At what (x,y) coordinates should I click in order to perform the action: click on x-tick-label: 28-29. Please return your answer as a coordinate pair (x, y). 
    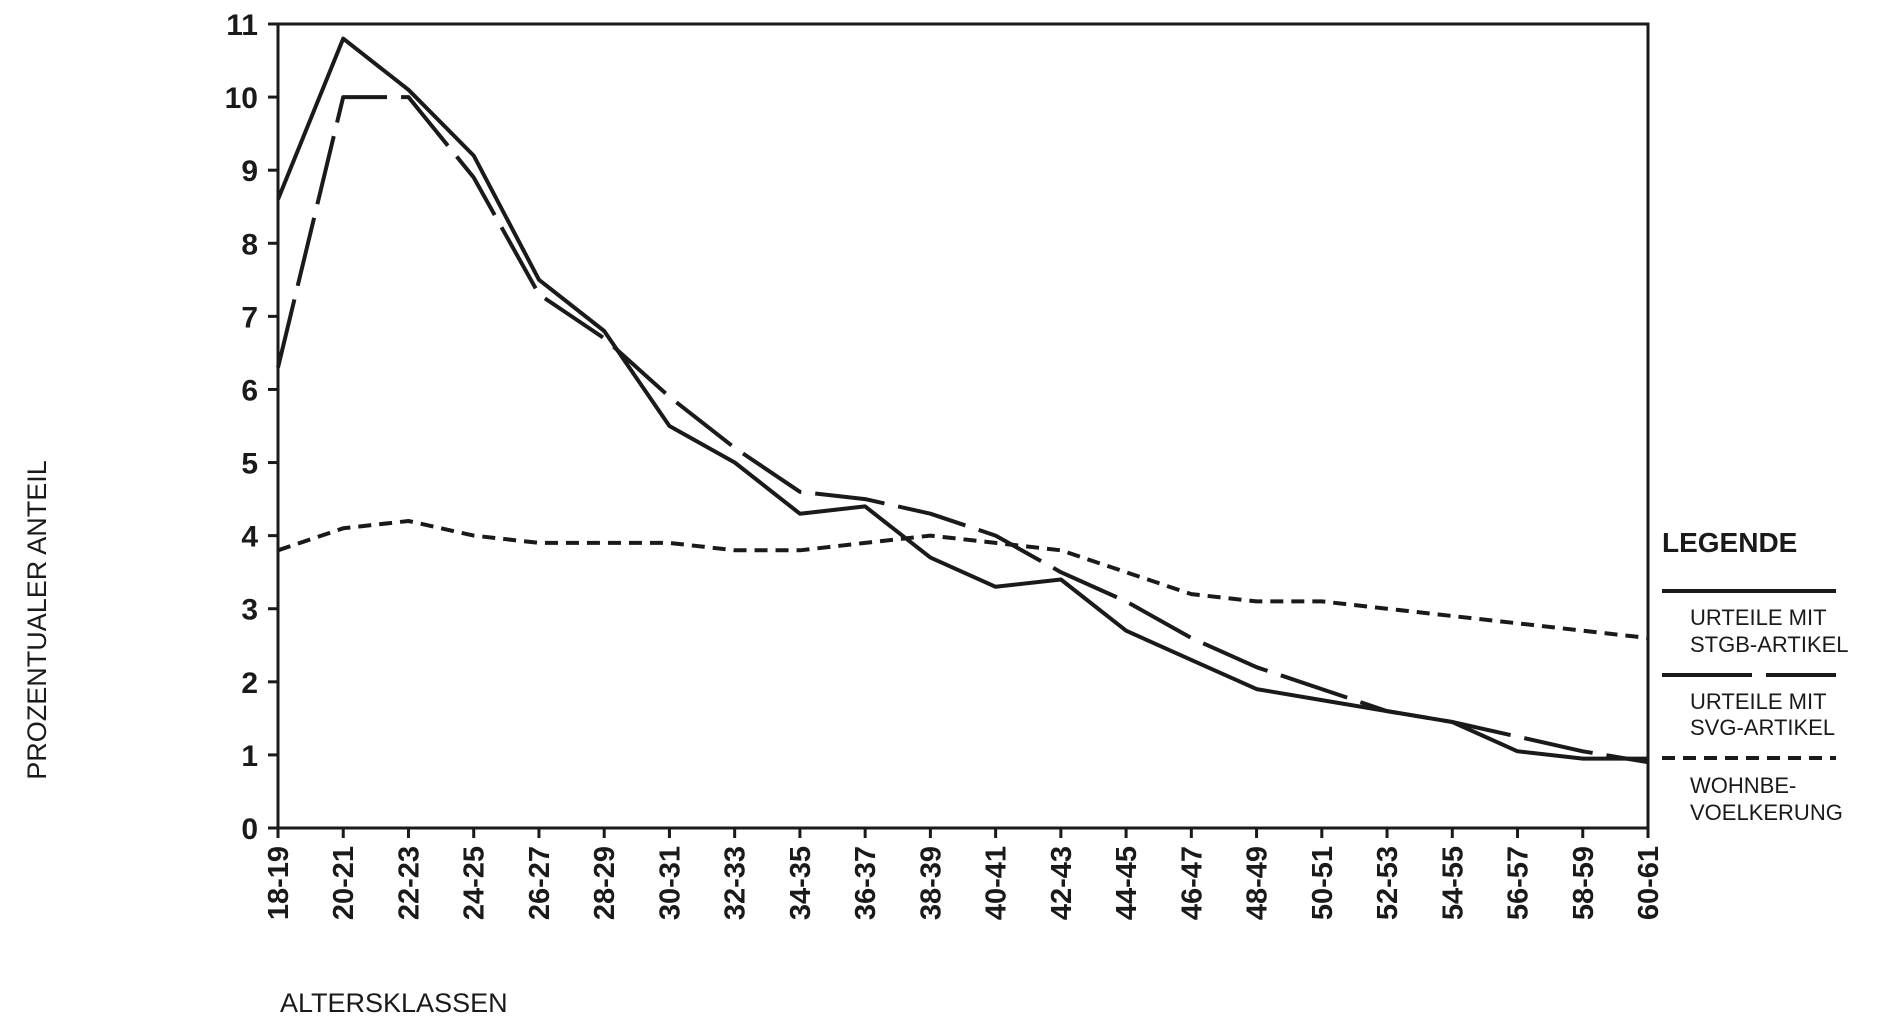
    Looking at the image, I should click on (605, 883).